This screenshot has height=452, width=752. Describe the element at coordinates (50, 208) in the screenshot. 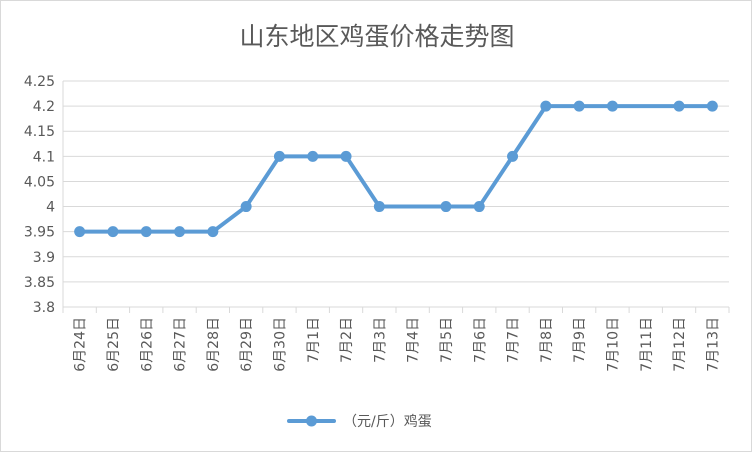

I see `y-tick-label: 4` at that location.